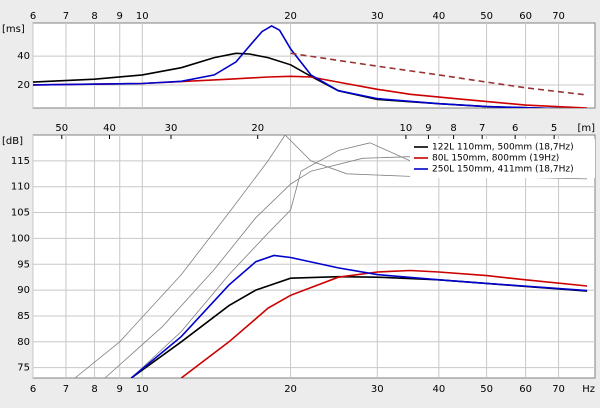 The image size is (600, 408). I want to click on legend-box, so click(502, 158).